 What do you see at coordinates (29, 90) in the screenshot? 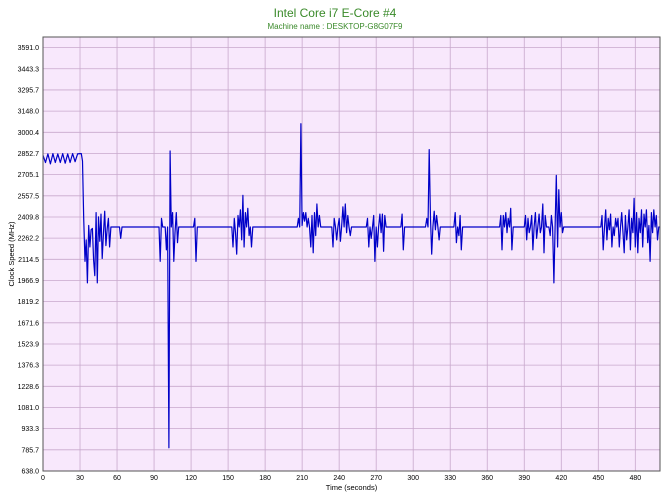
I see `y-tick-label: 3295.7` at bounding box center [29, 90].